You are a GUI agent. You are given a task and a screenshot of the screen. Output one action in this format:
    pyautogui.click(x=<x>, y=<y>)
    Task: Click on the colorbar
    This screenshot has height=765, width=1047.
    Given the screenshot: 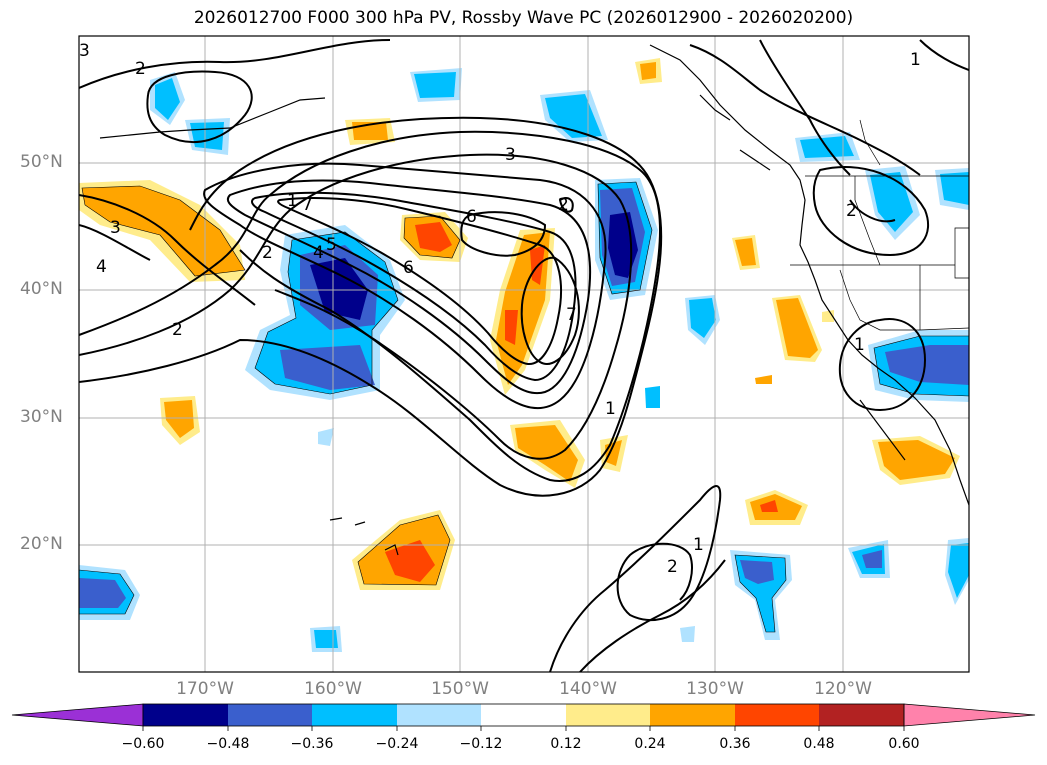 What is the action you would take?
    pyautogui.click(x=523, y=717)
    